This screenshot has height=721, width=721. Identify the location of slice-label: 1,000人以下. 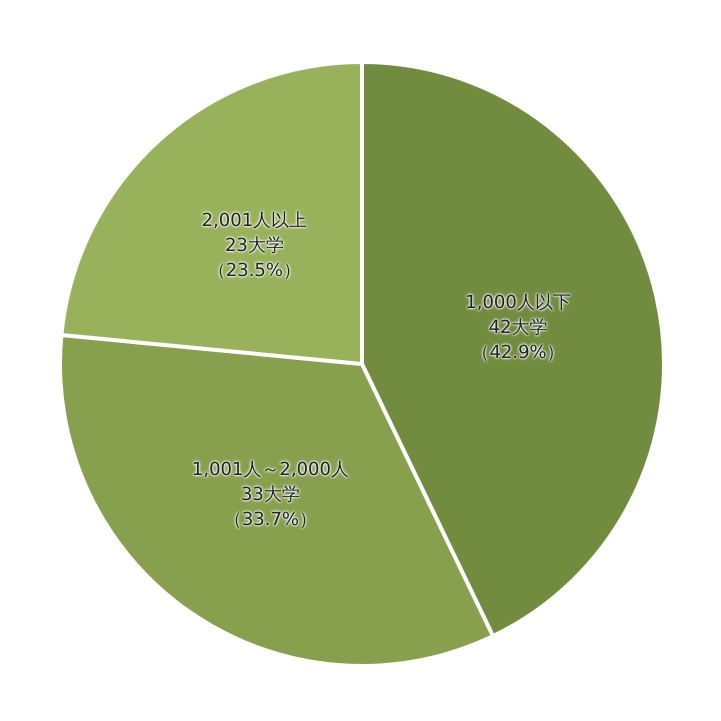
(518, 303).